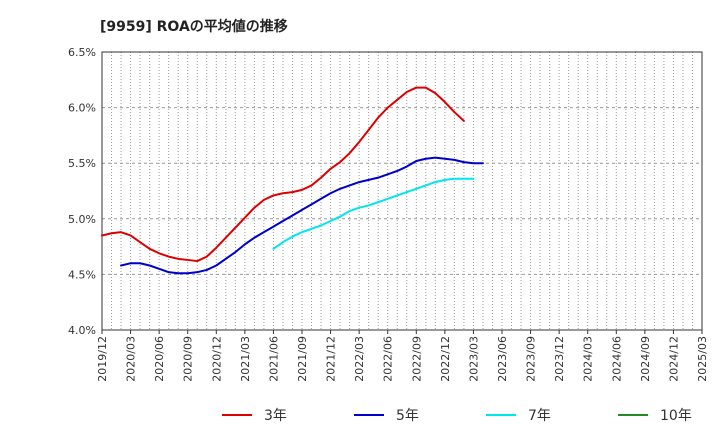  What do you see at coordinates (539, 416) in the screenshot?
I see `legend-label: 7年` at bounding box center [539, 416].